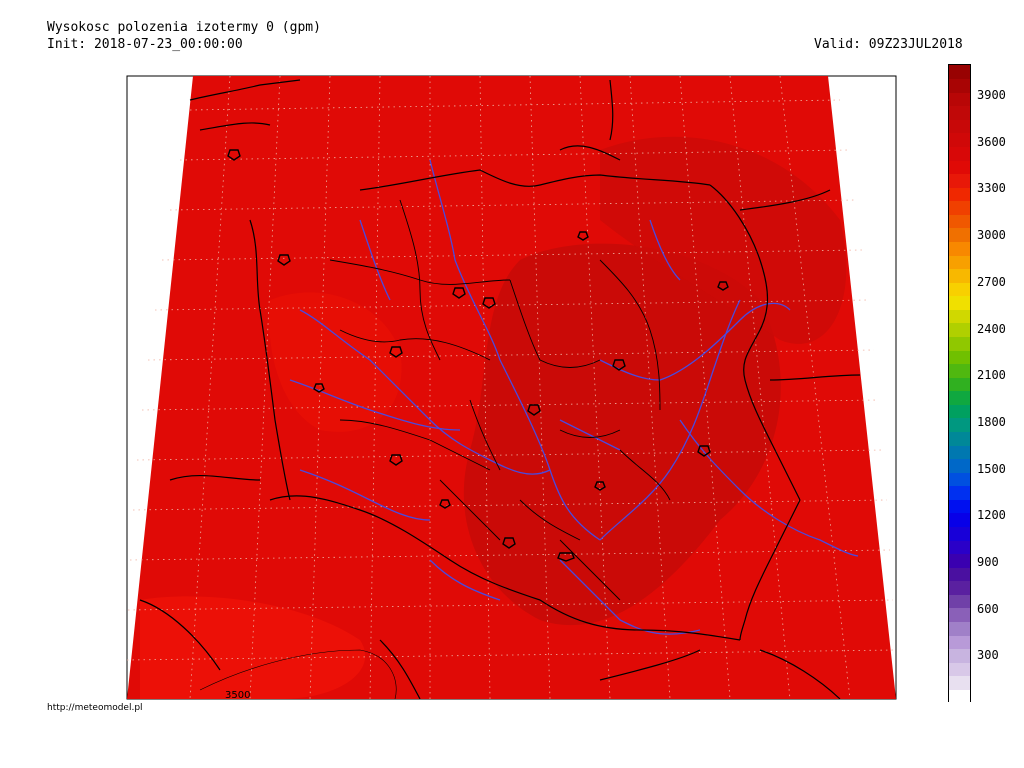  I want to click on colorbar-tick-label: 2400, so click(991, 328).